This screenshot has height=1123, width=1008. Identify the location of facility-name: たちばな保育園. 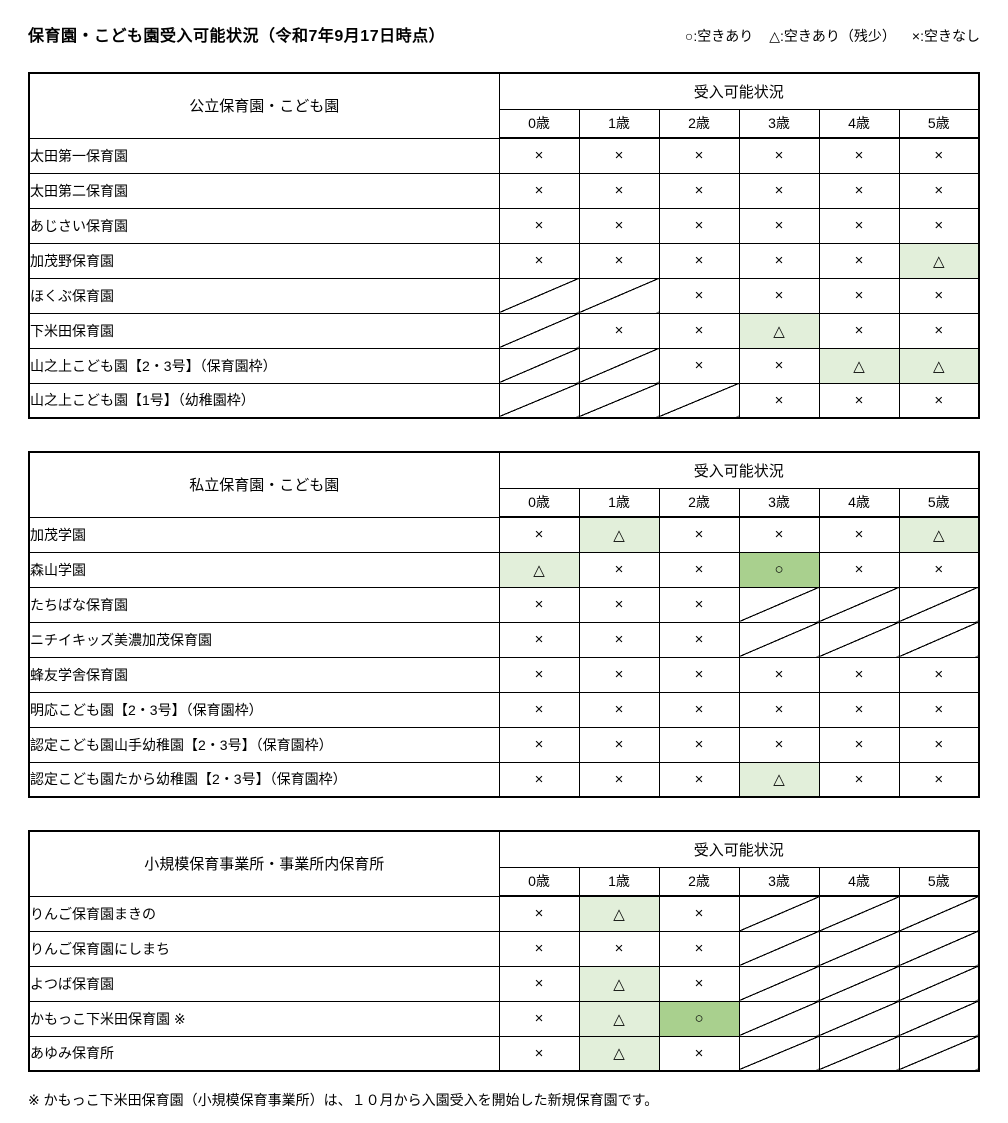
(264, 604).